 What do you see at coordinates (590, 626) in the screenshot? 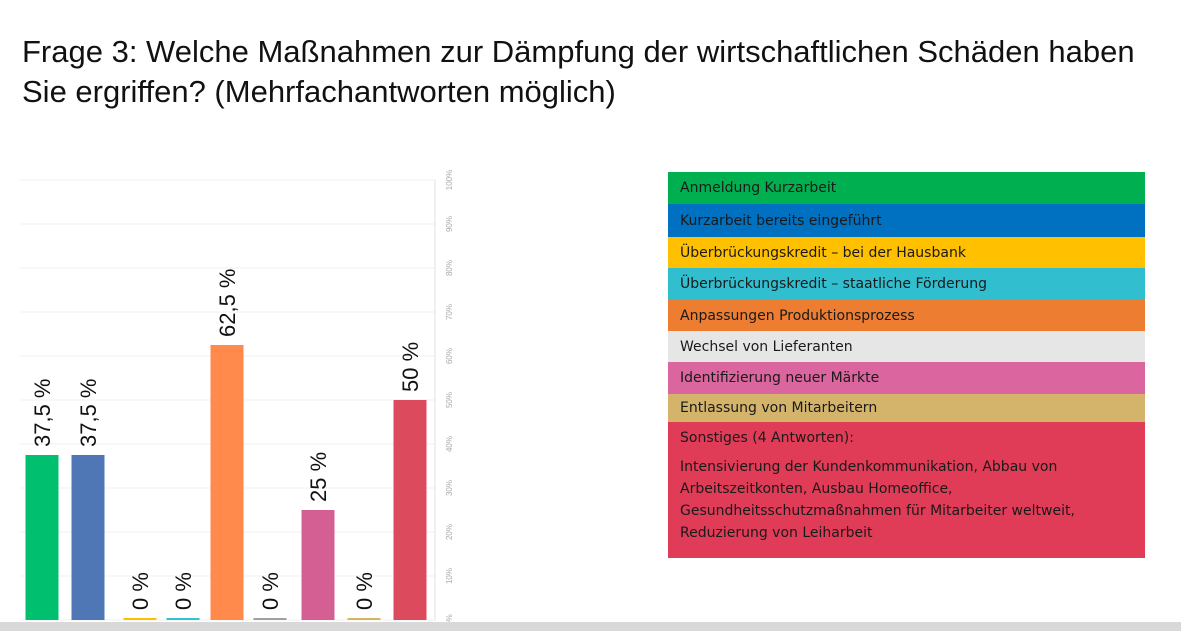
I see `bottom-bar` at bounding box center [590, 626].